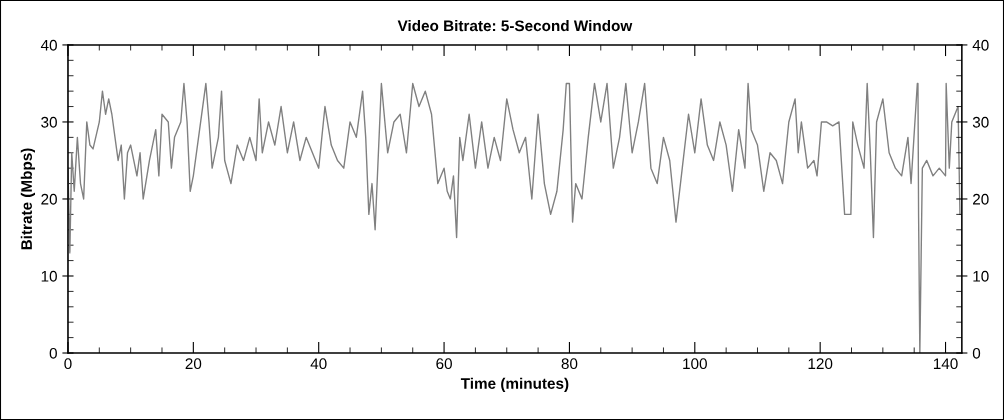  Describe the element at coordinates (569, 364) in the screenshot. I see `x-tick-label: 80` at that location.